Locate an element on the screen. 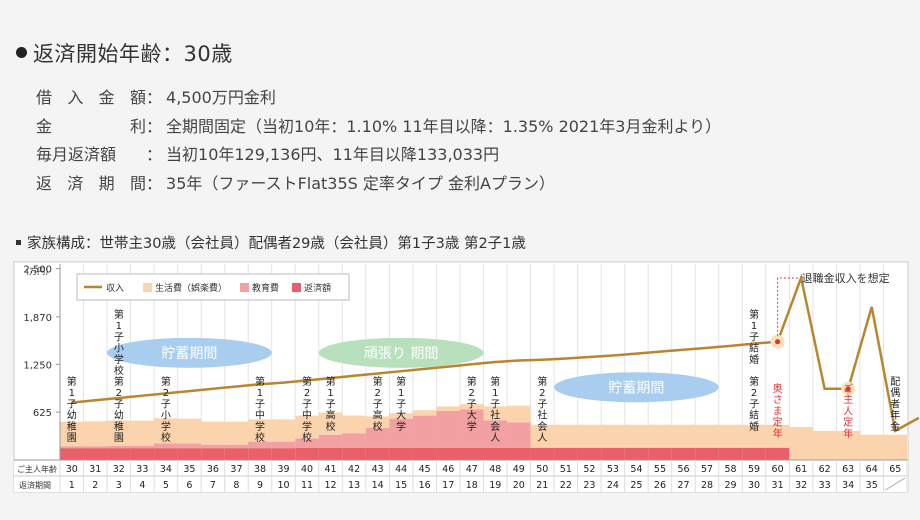 This screenshot has width=920, height=520. retirement-point is located at coordinates (848, 389).